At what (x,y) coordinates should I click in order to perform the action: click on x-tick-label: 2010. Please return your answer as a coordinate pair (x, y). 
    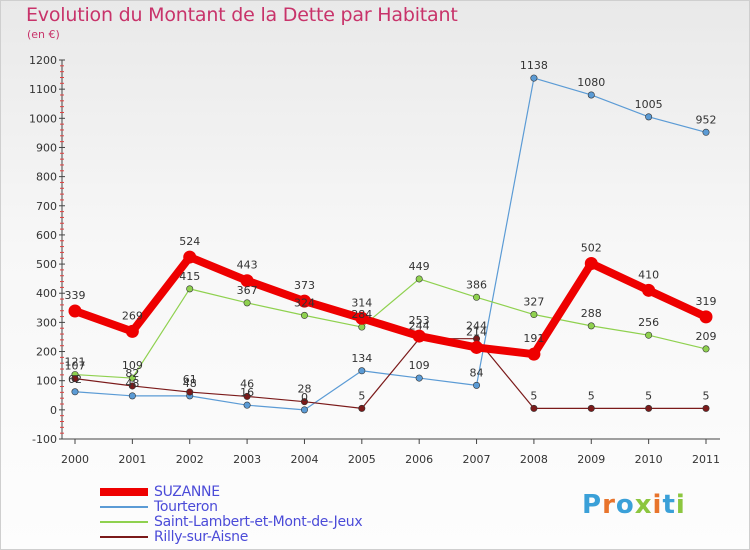
    Looking at the image, I should click on (649, 459).